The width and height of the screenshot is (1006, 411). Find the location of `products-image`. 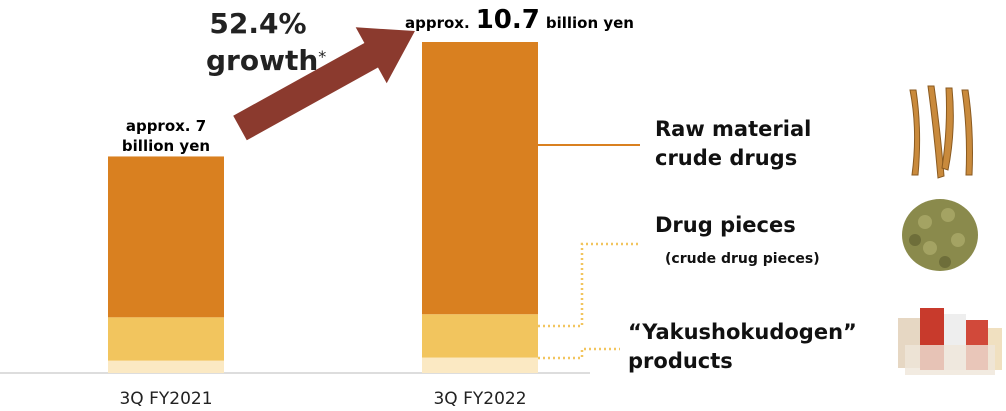

products-image is located at coordinates (950, 341).